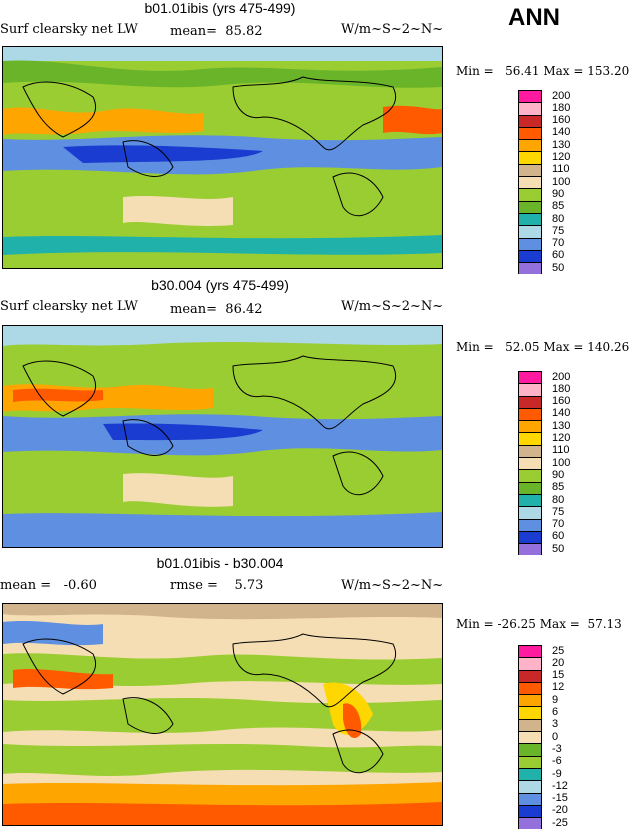 This screenshot has height=829, width=634. Describe the element at coordinates (557, 761) in the screenshot. I see `colorbar-label: -6` at that location.